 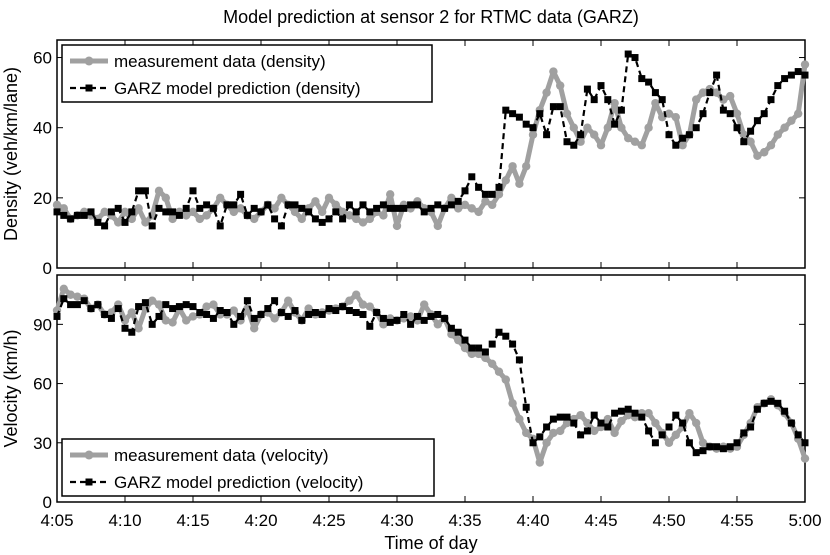 I want to click on x-axis-label: Time of day, so click(x=430, y=543).